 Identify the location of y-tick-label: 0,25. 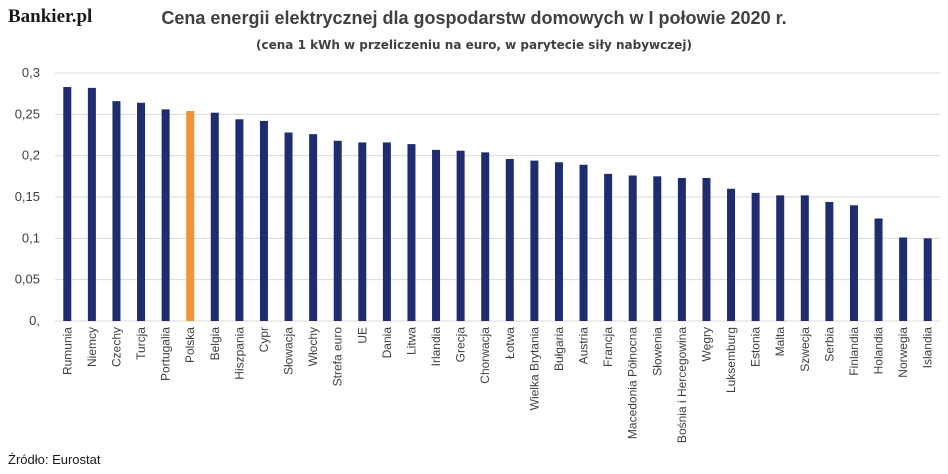
(27, 113).